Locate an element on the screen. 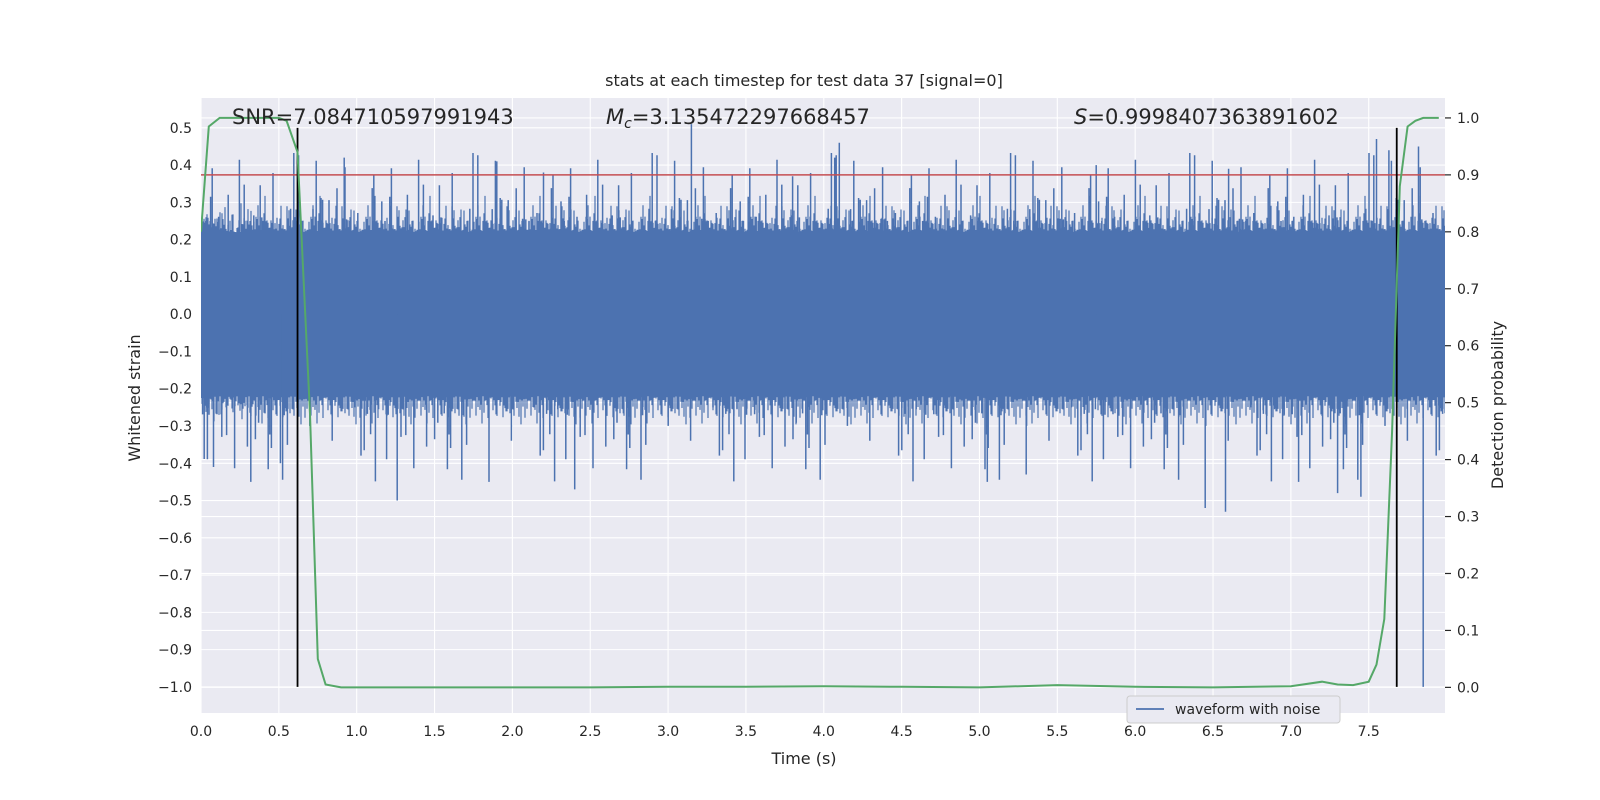 This screenshot has width=1600, height=800. y-right-tick-label: 0.1 is located at coordinates (1468, 631).